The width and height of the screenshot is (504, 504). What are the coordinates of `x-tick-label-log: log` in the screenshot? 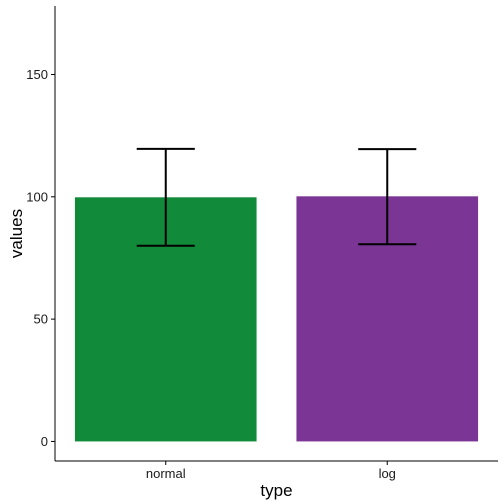 It's located at (387, 473).